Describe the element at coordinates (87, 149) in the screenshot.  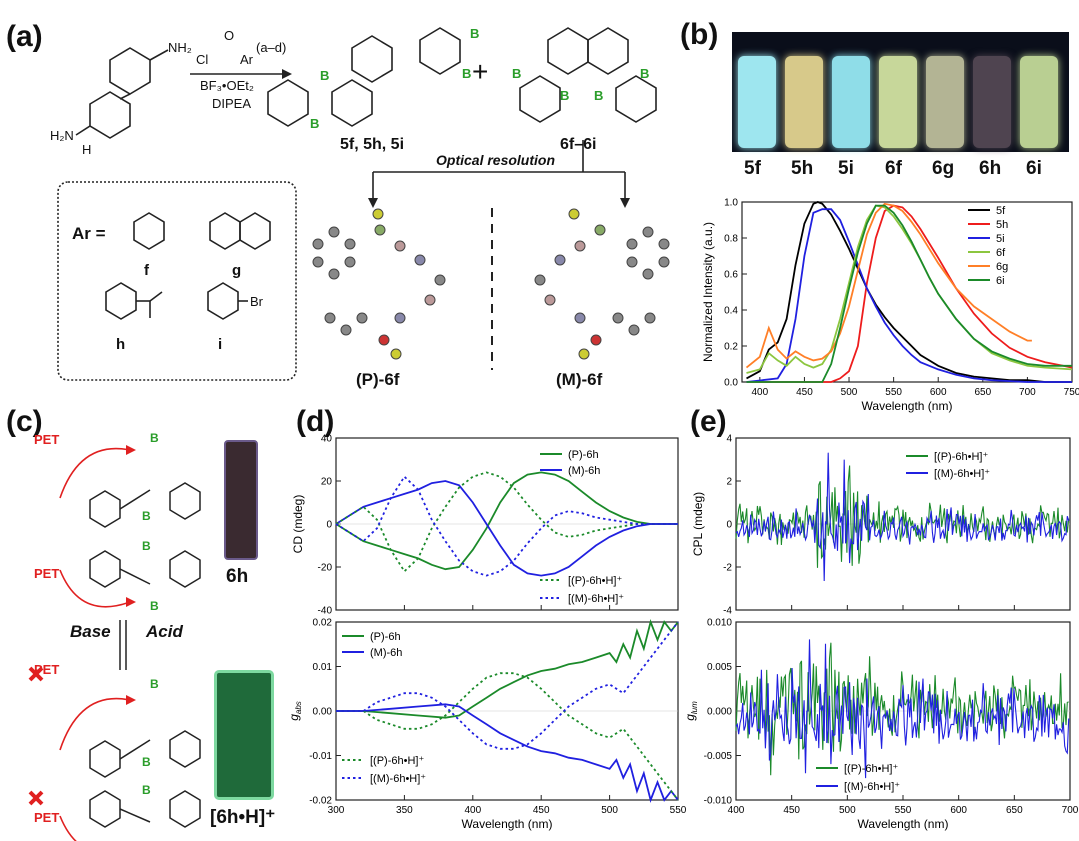
I see `h-label: H` at that location.